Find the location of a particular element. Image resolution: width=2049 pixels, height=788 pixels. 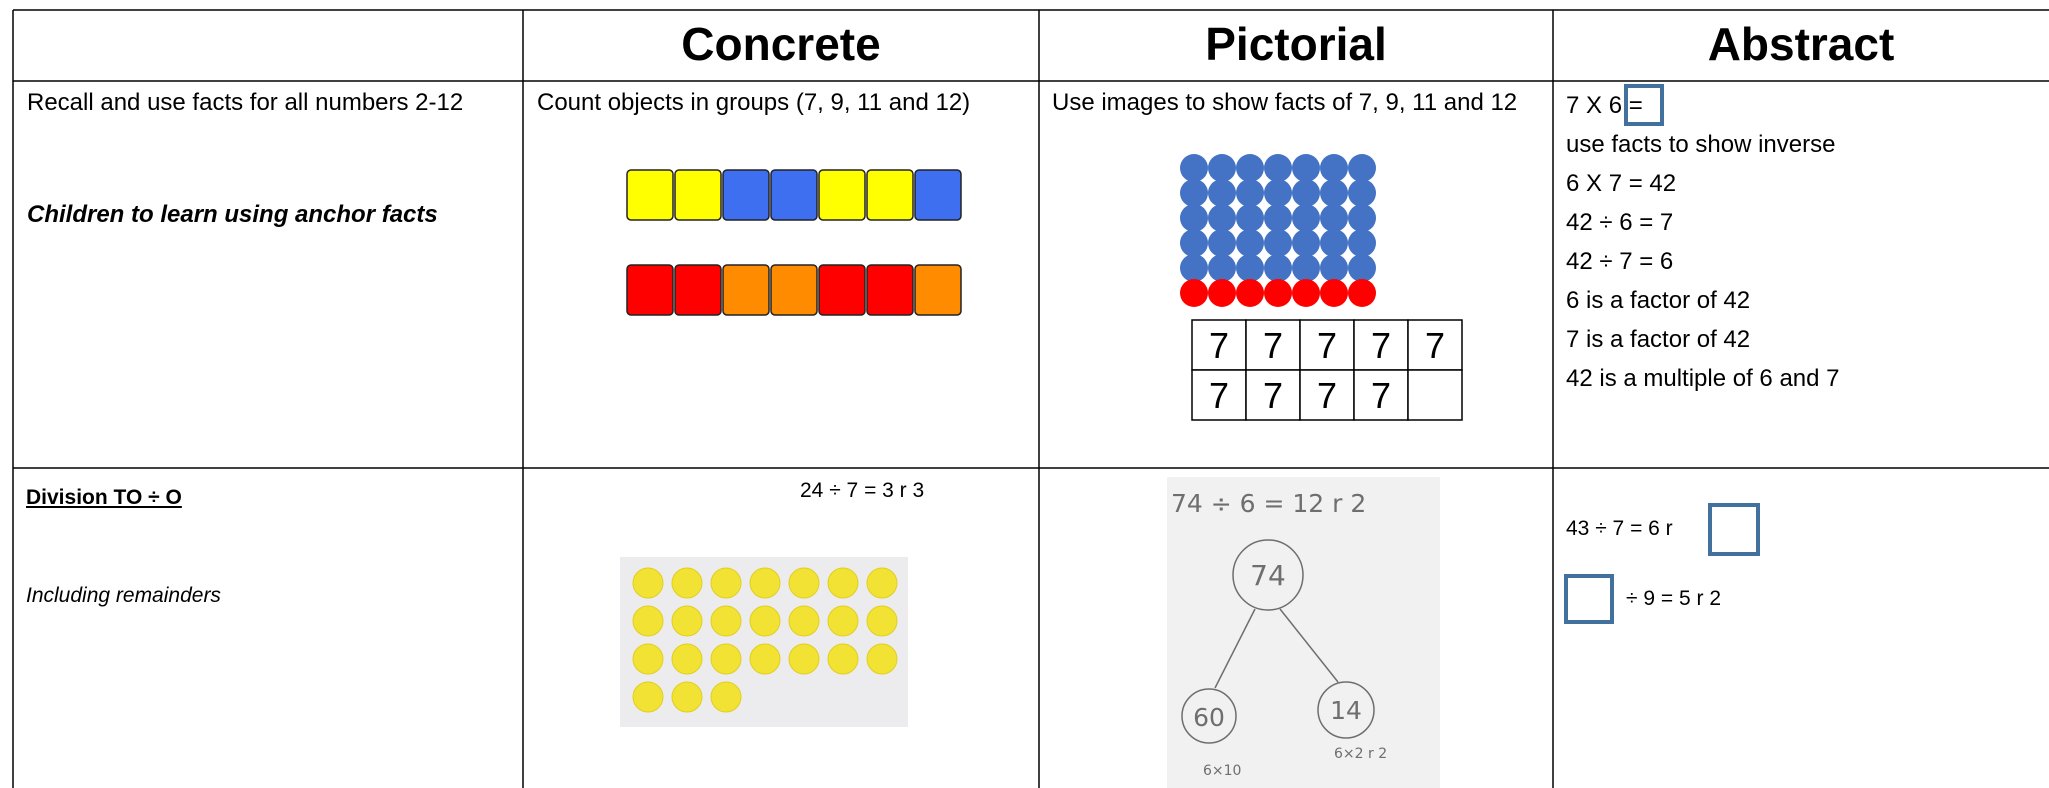

cube-bars is located at coordinates (794, 242).